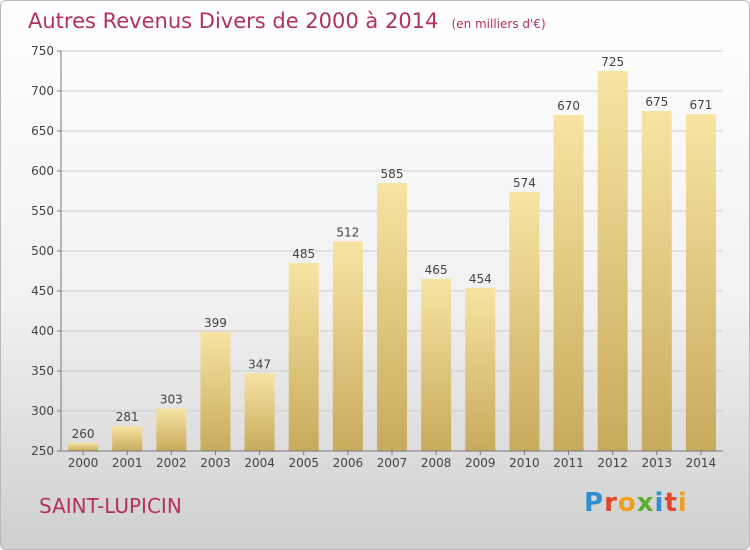 The height and width of the screenshot is (550, 750). Describe the element at coordinates (42, 451) in the screenshot. I see `y-tick-label: 250` at that location.